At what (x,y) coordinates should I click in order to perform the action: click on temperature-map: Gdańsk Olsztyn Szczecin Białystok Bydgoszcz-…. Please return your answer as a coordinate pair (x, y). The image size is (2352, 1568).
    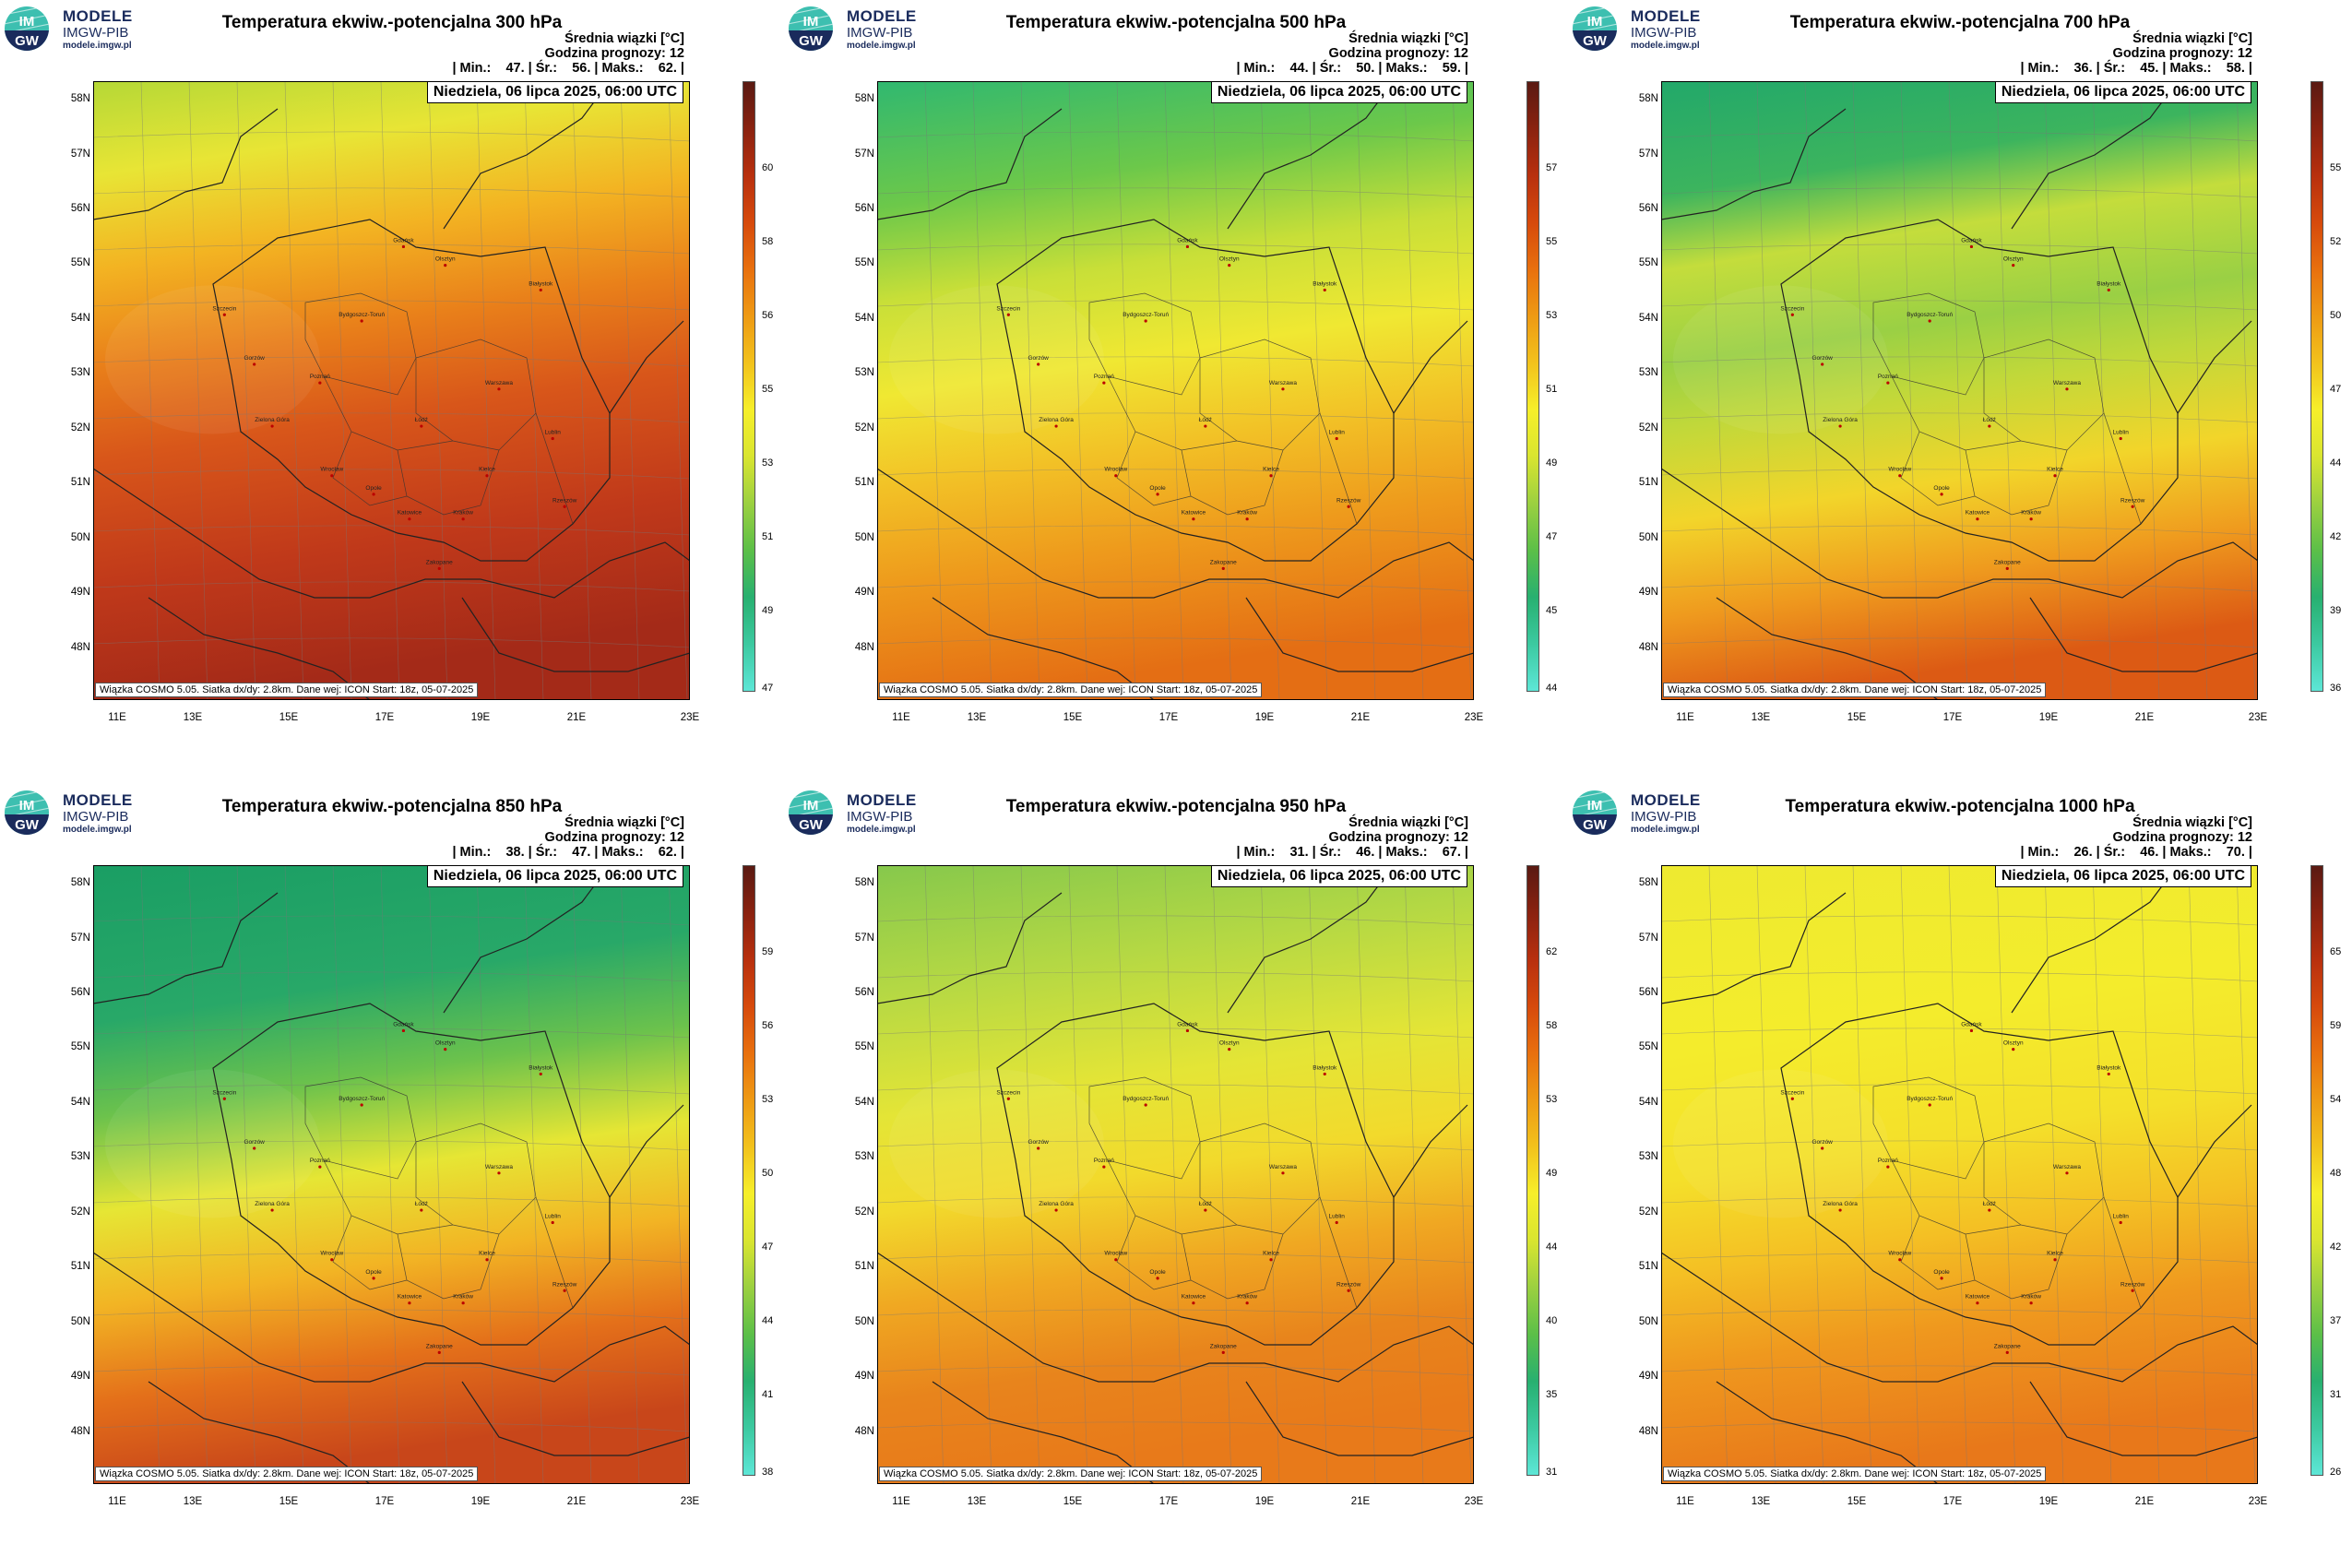
    Looking at the image, I should click on (1959, 1174).